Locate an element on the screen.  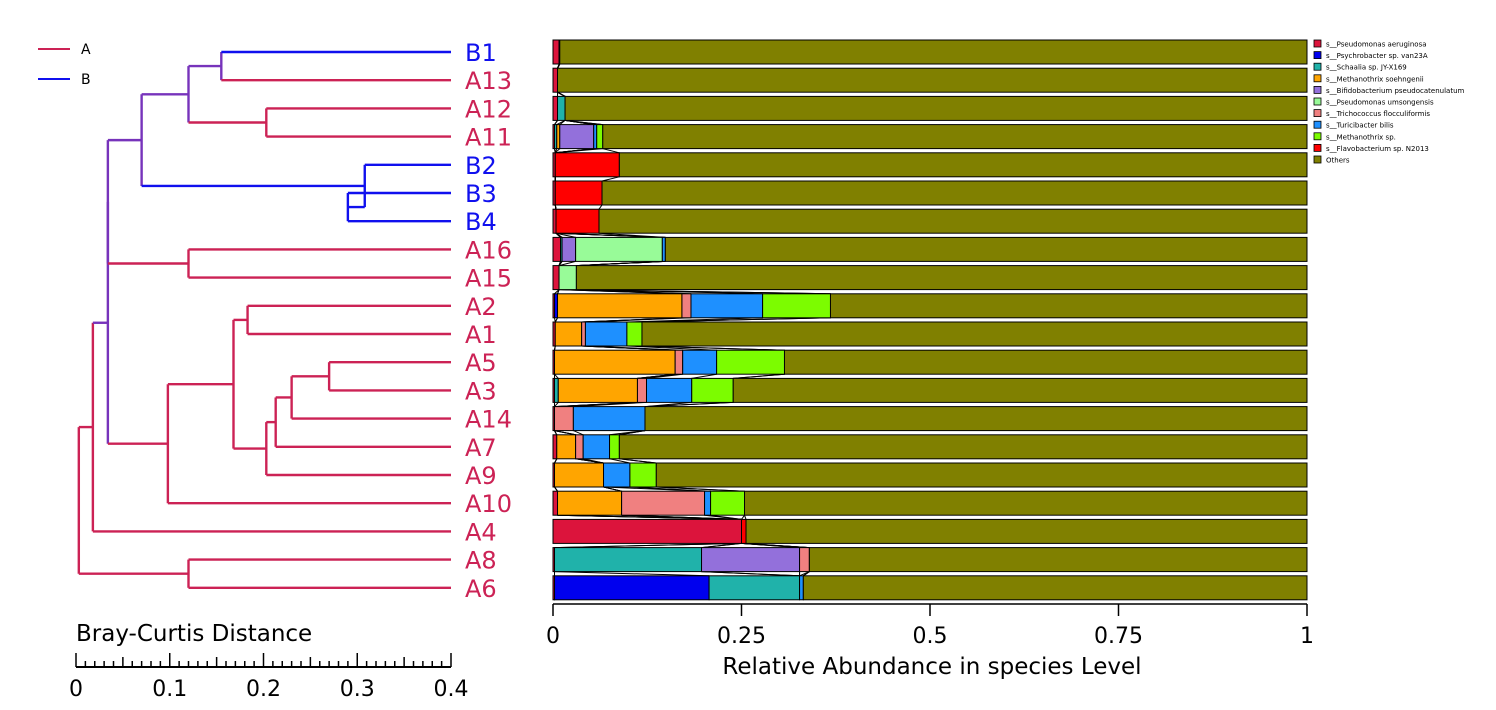
sample-label-A11: A11 is located at coordinates (488, 138).